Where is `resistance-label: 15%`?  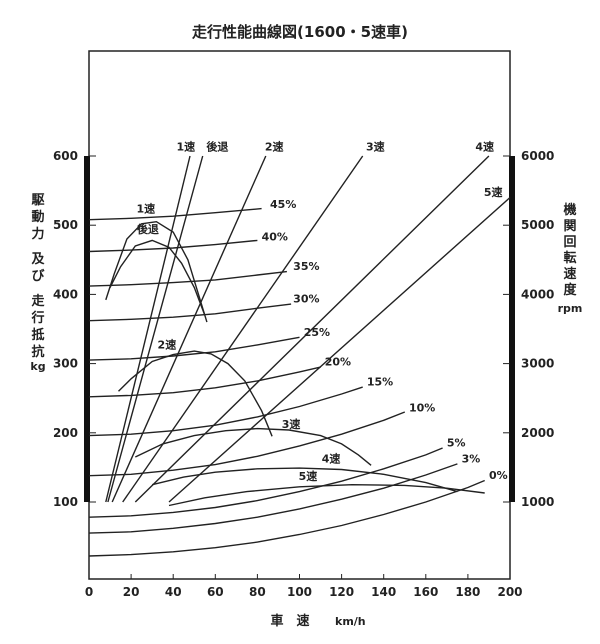 resistance-label: 15% is located at coordinates (380, 382).